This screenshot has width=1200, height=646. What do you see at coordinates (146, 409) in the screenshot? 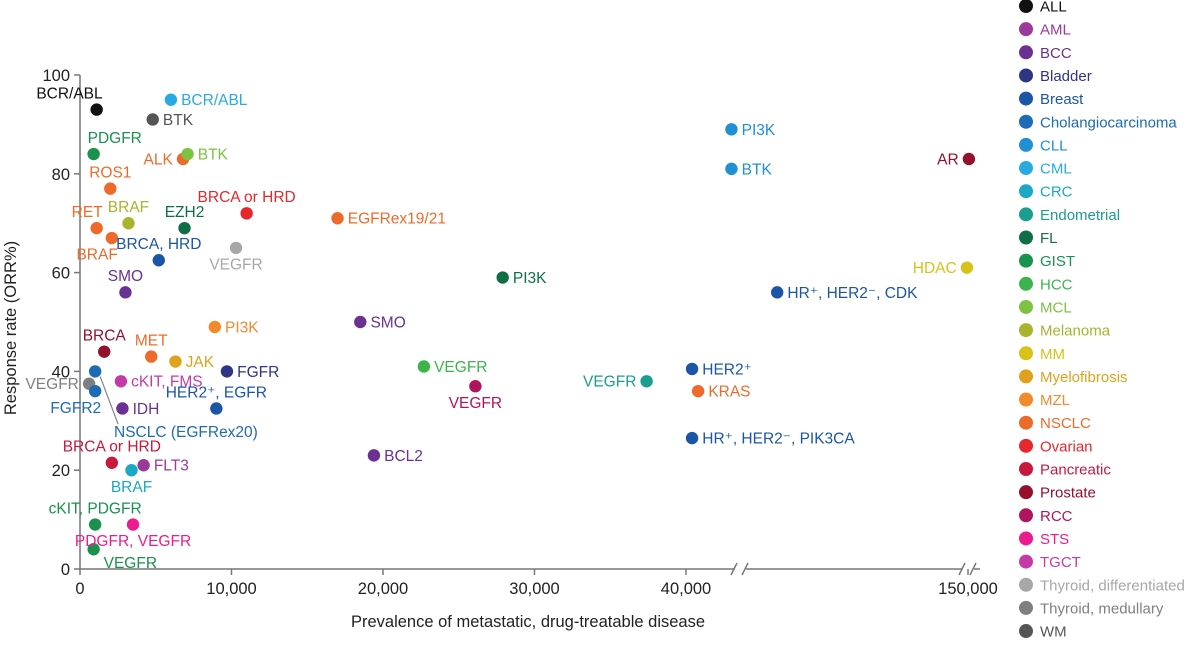
I see `point-label: IDH` at bounding box center [146, 409].